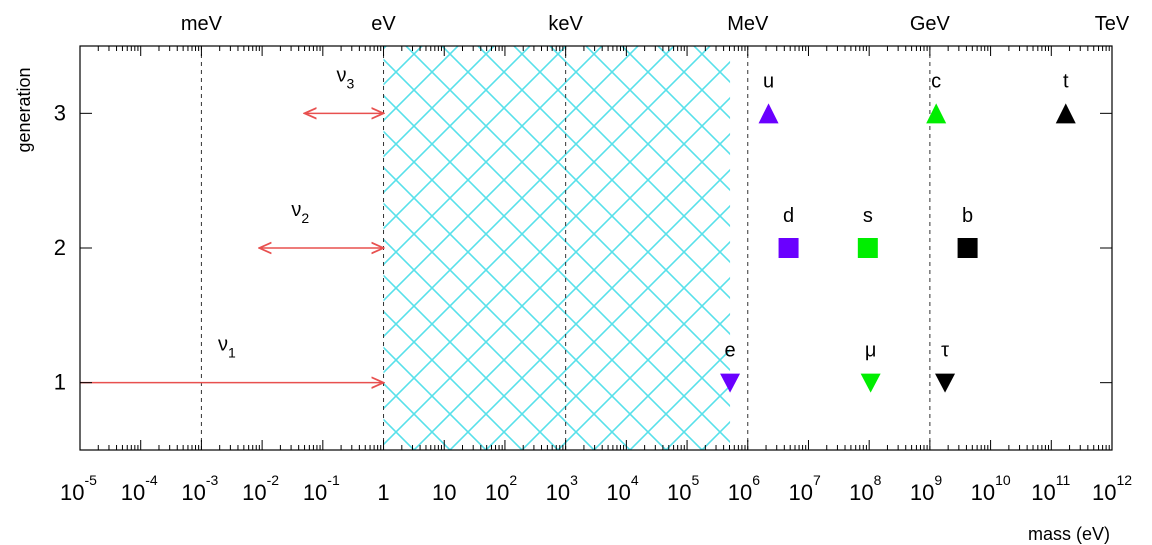  What do you see at coordinates (1066, 81) in the screenshot?
I see `particle-label-t: t` at bounding box center [1066, 81].